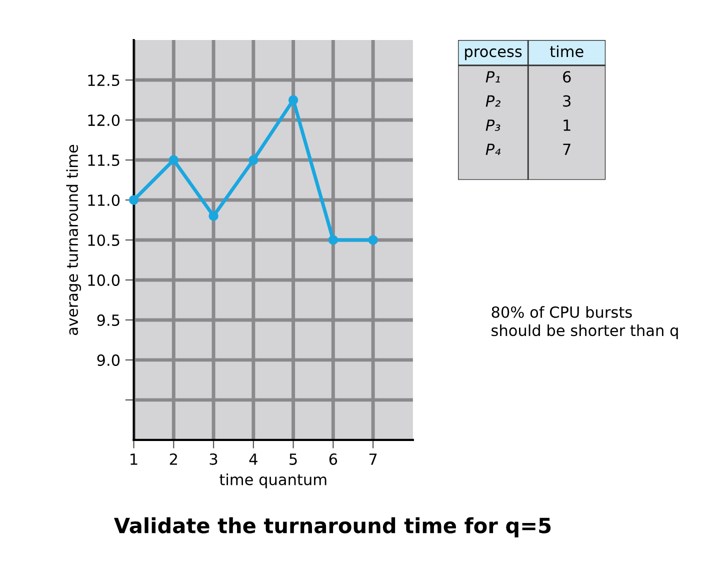 Image resolution: width=727 pixels, height=564 pixels. What do you see at coordinates (104, 160) in the screenshot?
I see `y-tick-label: 11.5` at bounding box center [104, 160].